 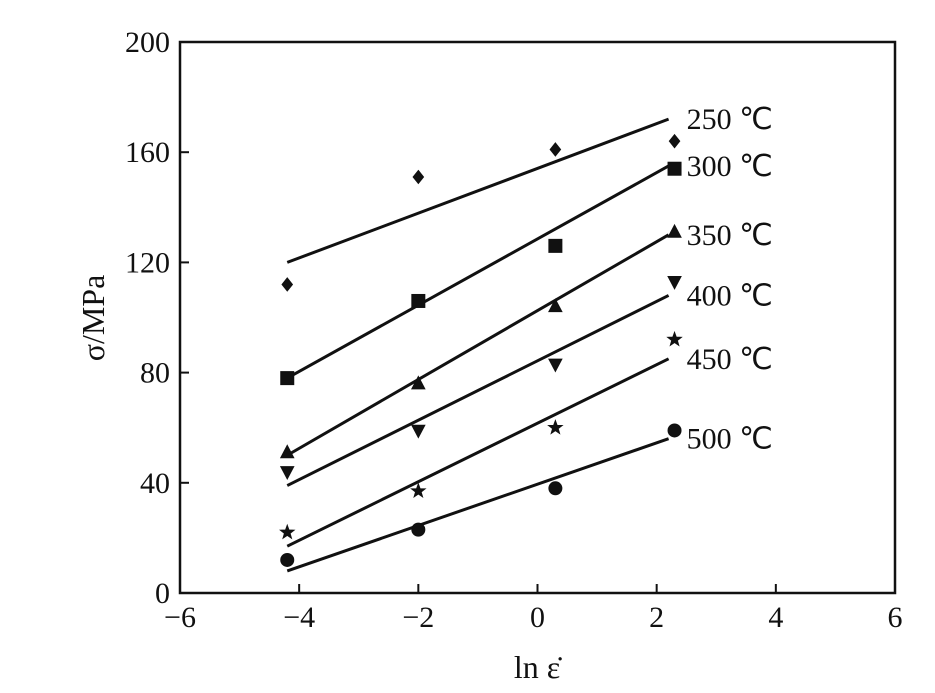 I want to click on y-axis-title: σ/MPa, so click(x=93, y=318).